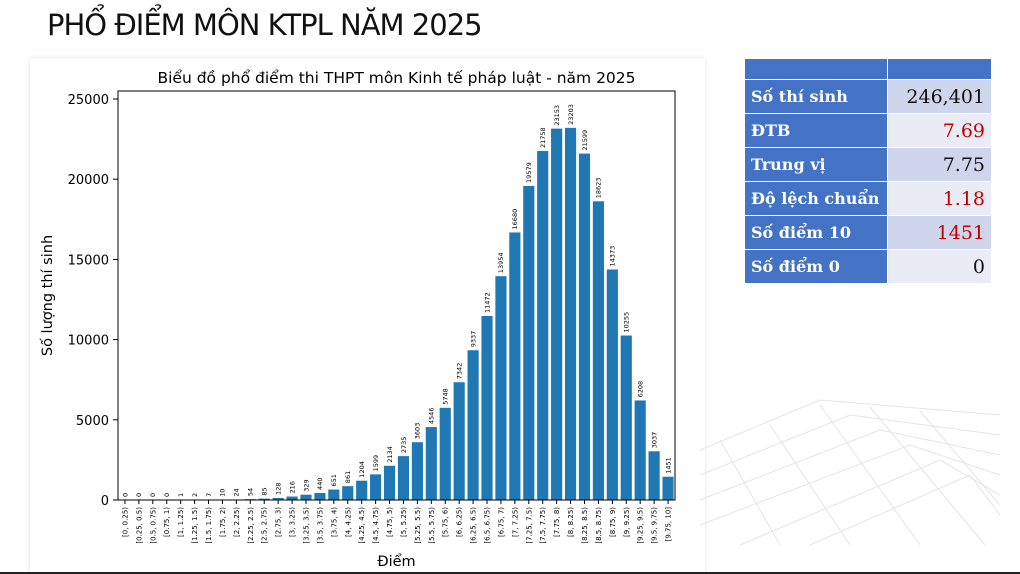 The height and width of the screenshot is (574, 1020). I want to click on bar-value-label: 21758, so click(543, 137).